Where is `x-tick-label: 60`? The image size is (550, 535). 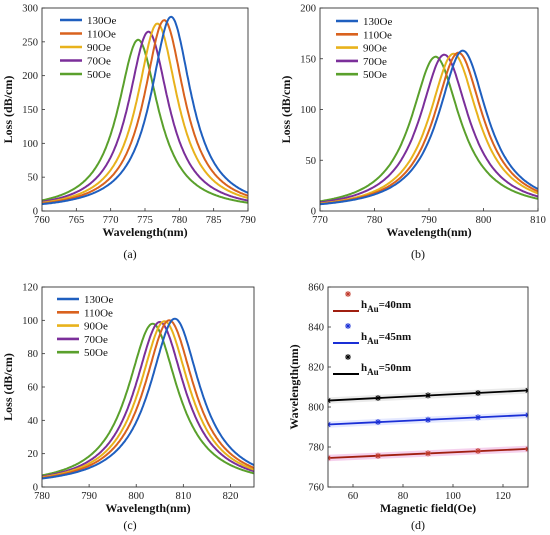 x-tick-label: 60 is located at coordinates (353, 496).